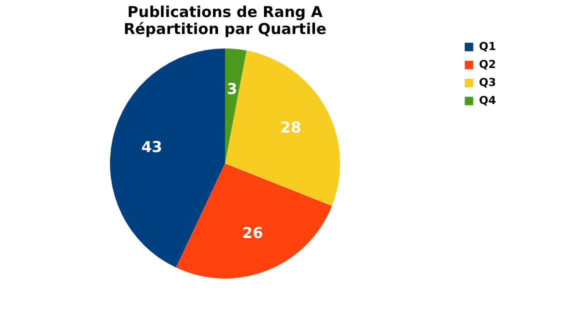 Image resolution: width=570 pixels, height=322 pixels. Describe the element at coordinates (487, 100) in the screenshot. I see `legend-label: Q4` at that location.